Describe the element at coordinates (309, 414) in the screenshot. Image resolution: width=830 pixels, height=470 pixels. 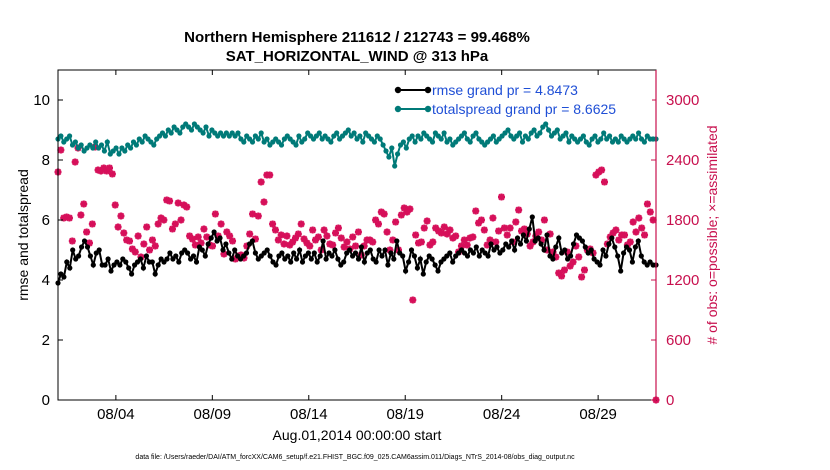
I see `x-tick-label: 08/14` at that location.